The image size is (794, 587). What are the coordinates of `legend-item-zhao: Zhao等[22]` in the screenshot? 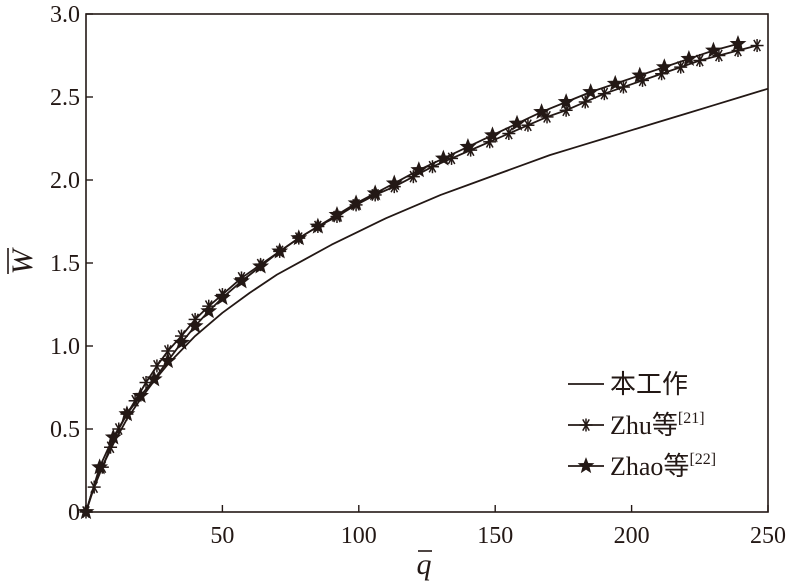 It's located at (642, 466).